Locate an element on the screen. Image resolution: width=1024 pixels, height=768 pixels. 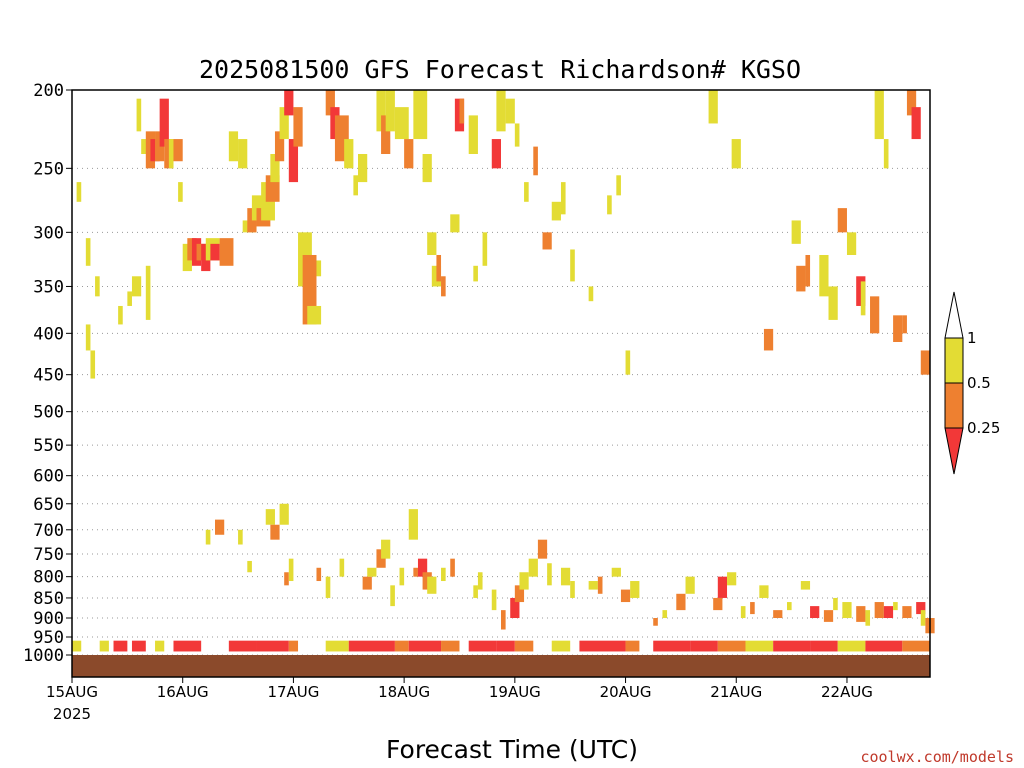
y-tick-label: 500 is located at coordinates (48, 413).